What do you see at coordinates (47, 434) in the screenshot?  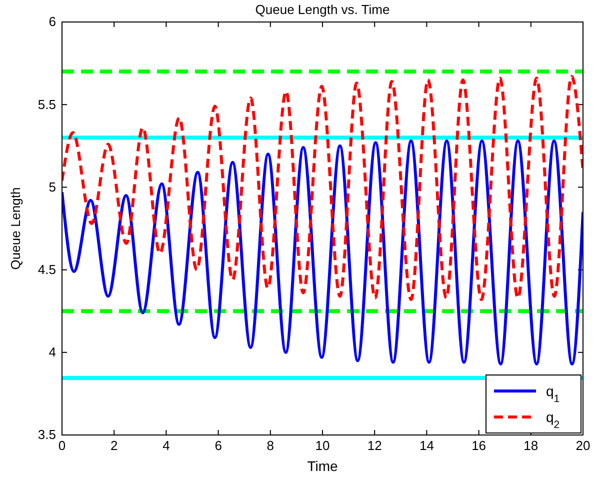 I see `y-tick-label: 3.5` at bounding box center [47, 434].